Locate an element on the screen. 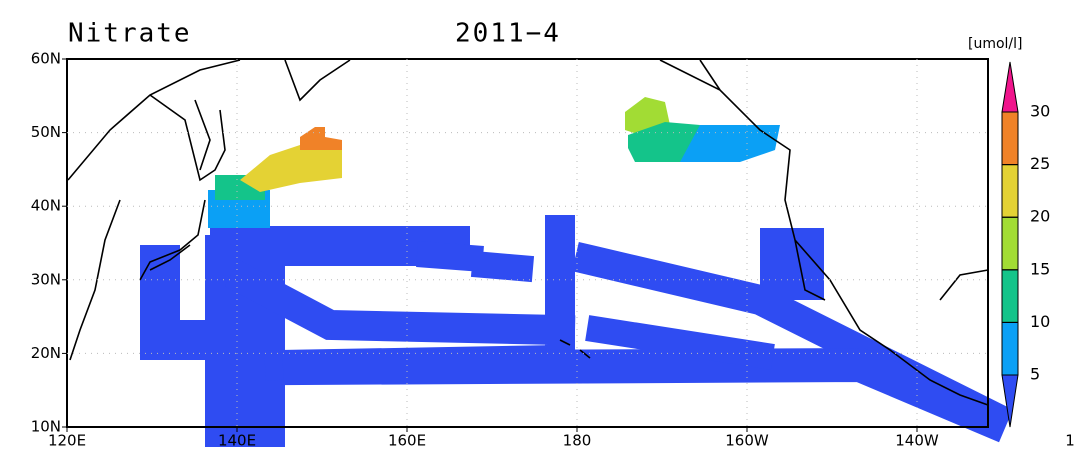 This screenshot has height=472, width=1074. lon-label: 140E is located at coordinates (237, 441).